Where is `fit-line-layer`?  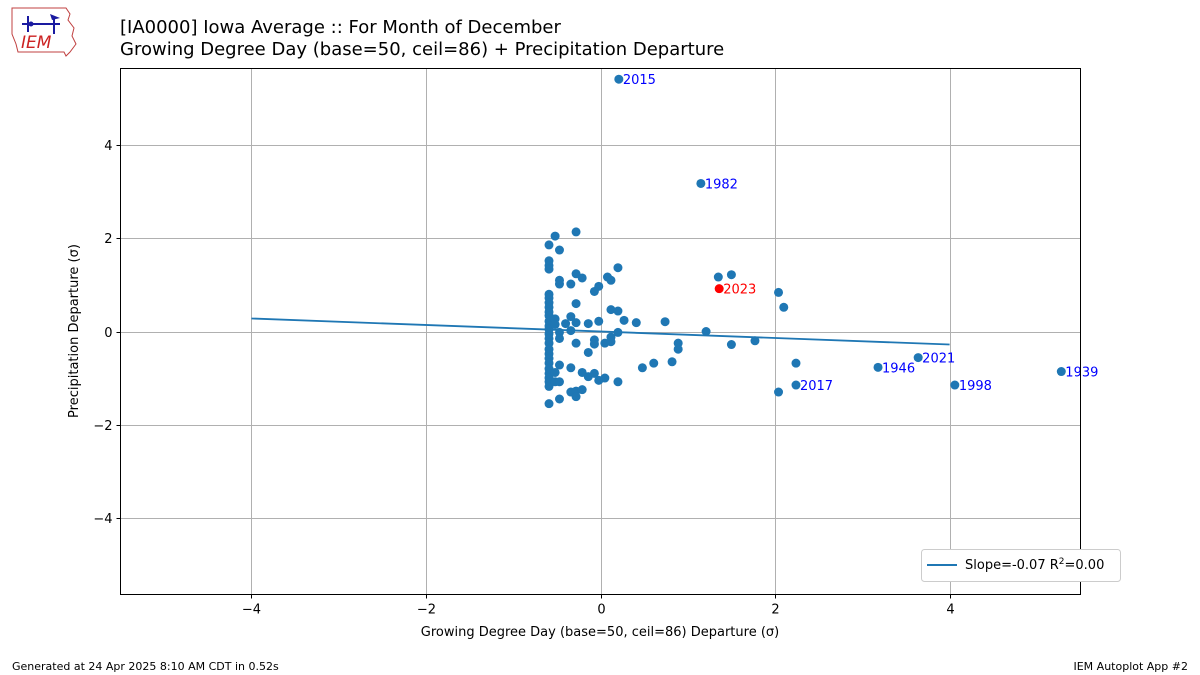
fit-line-layer is located at coordinates (600, 331).